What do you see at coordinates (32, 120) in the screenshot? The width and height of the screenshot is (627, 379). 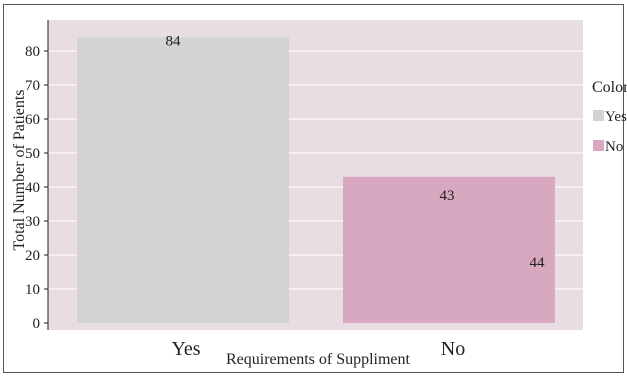 I see `y-tick-label: 60` at bounding box center [32, 120].